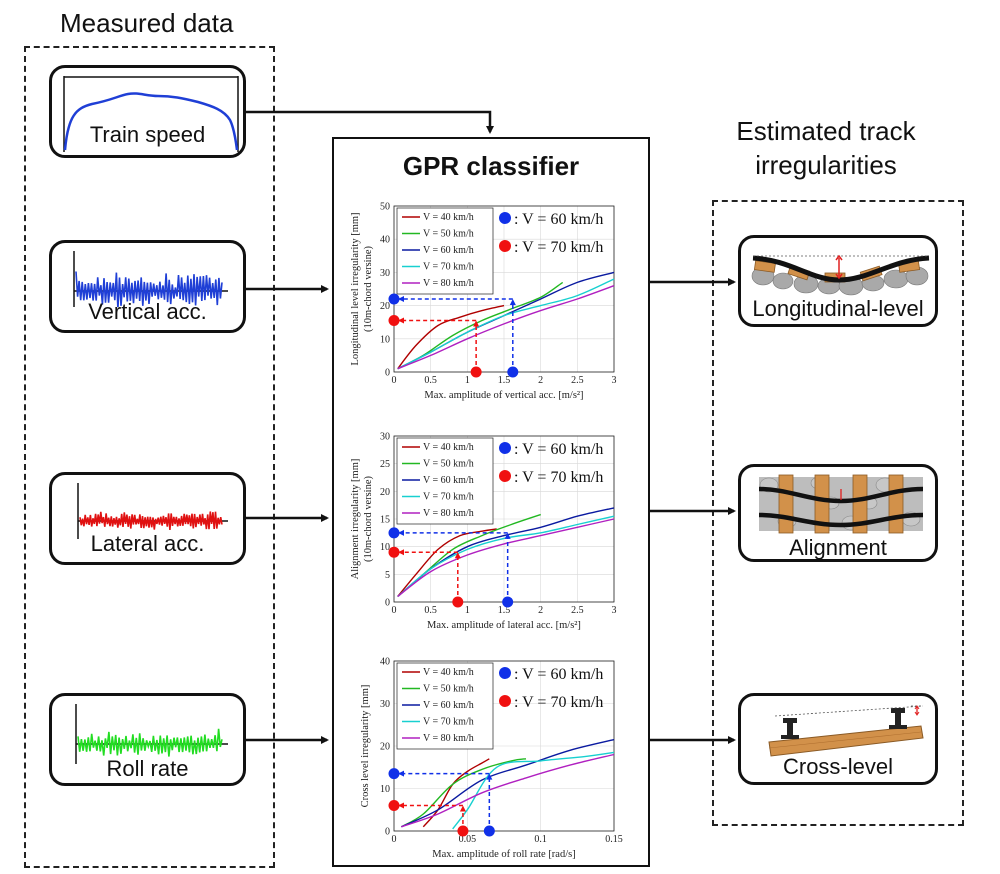  What do you see at coordinates (355, 288) in the screenshot?
I see `y-axis-label: Longitudinal level irregularity [mm]` at bounding box center [355, 288].